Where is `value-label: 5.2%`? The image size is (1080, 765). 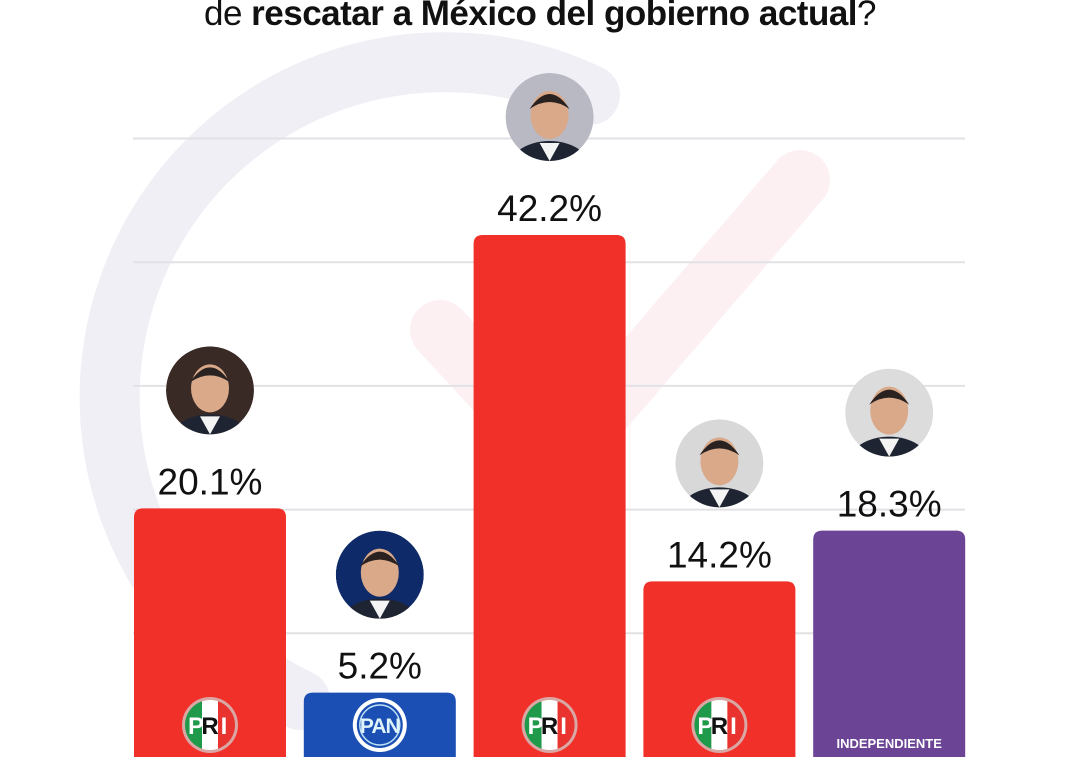
value-label: 5.2% is located at coordinates (380, 666).